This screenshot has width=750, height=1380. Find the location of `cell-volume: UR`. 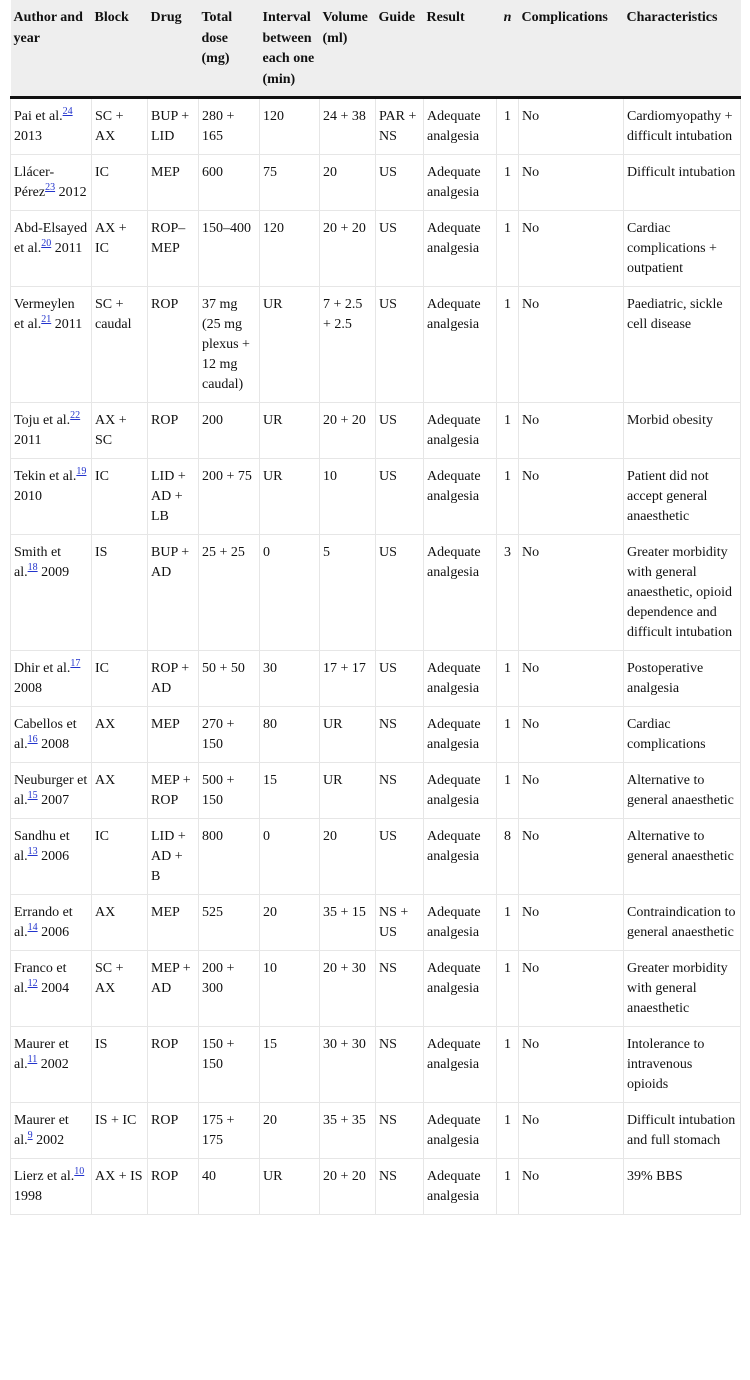

cell-volume: UR is located at coordinates (347, 790).